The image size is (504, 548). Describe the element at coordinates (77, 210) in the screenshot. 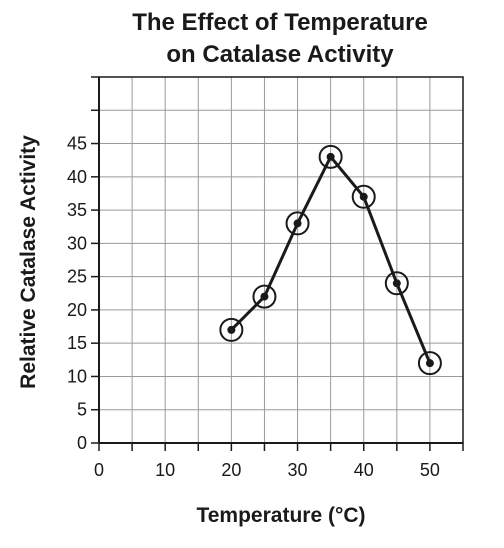

I see `y-tick-label: 35` at that location.